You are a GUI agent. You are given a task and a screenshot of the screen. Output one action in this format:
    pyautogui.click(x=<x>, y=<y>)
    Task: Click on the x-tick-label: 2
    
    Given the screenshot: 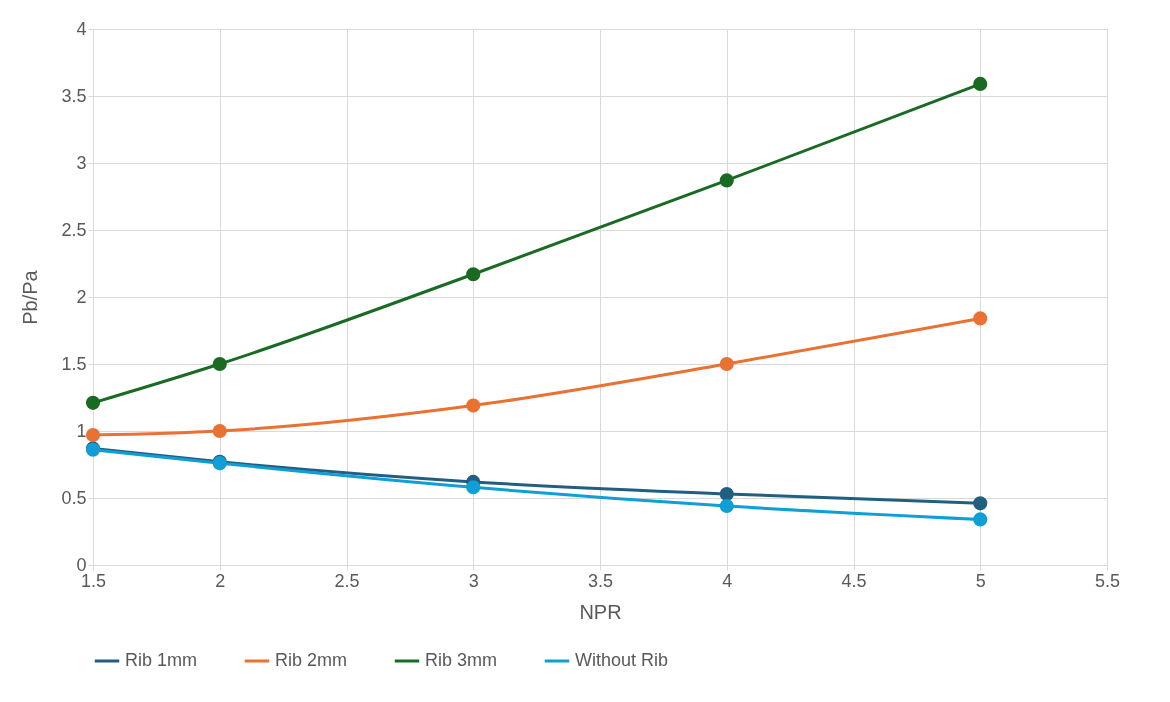 What is the action you would take?
    pyautogui.click(x=220, y=580)
    